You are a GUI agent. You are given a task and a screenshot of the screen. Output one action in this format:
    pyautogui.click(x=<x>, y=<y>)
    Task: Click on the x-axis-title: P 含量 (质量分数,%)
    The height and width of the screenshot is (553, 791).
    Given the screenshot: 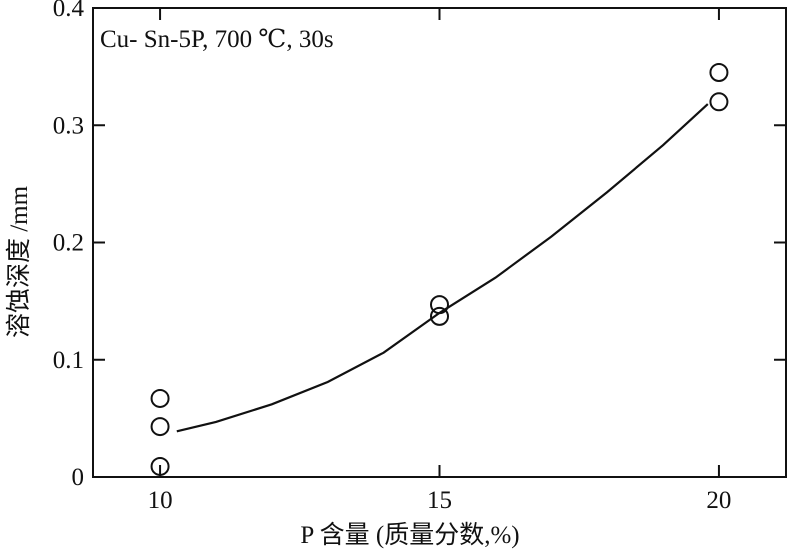 What is the action you would take?
    pyautogui.click(x=409, y=535)
    